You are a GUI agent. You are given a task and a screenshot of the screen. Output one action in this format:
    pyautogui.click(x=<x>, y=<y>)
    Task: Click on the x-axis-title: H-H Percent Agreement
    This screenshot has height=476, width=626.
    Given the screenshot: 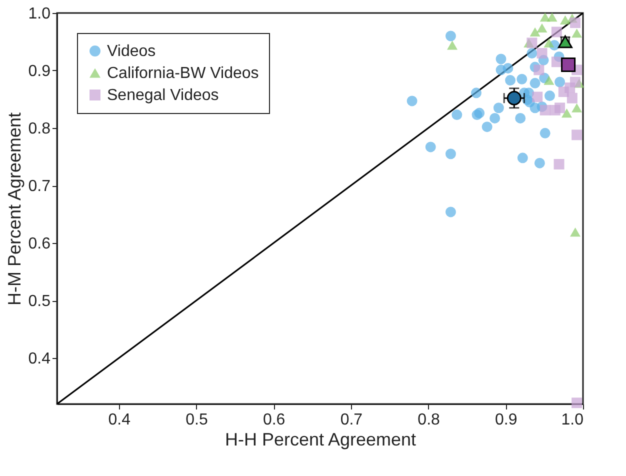 What is the action you would take?
    pyautogui.click(x=320, y=440)
    